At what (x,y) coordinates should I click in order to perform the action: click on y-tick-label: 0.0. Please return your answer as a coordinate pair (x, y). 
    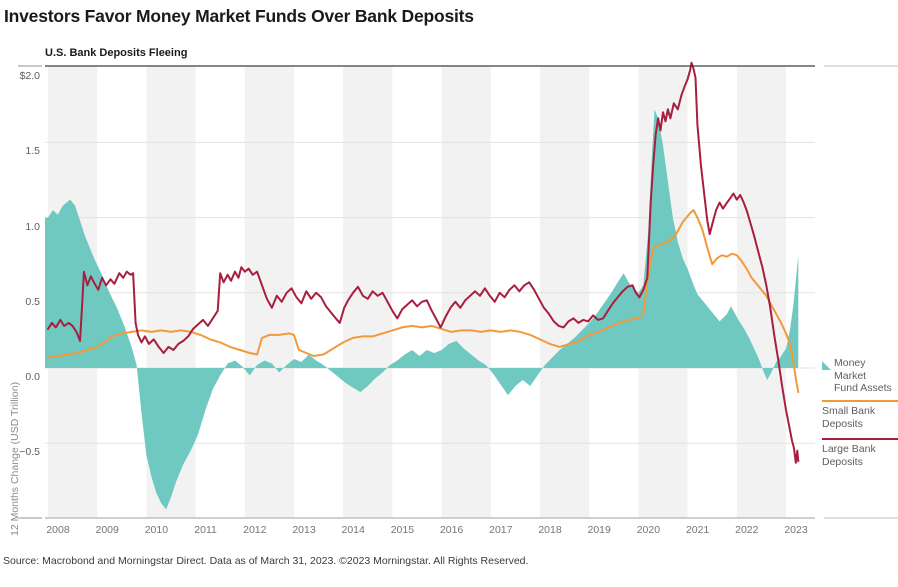
    Looking at the image, I should click on (32, 377).